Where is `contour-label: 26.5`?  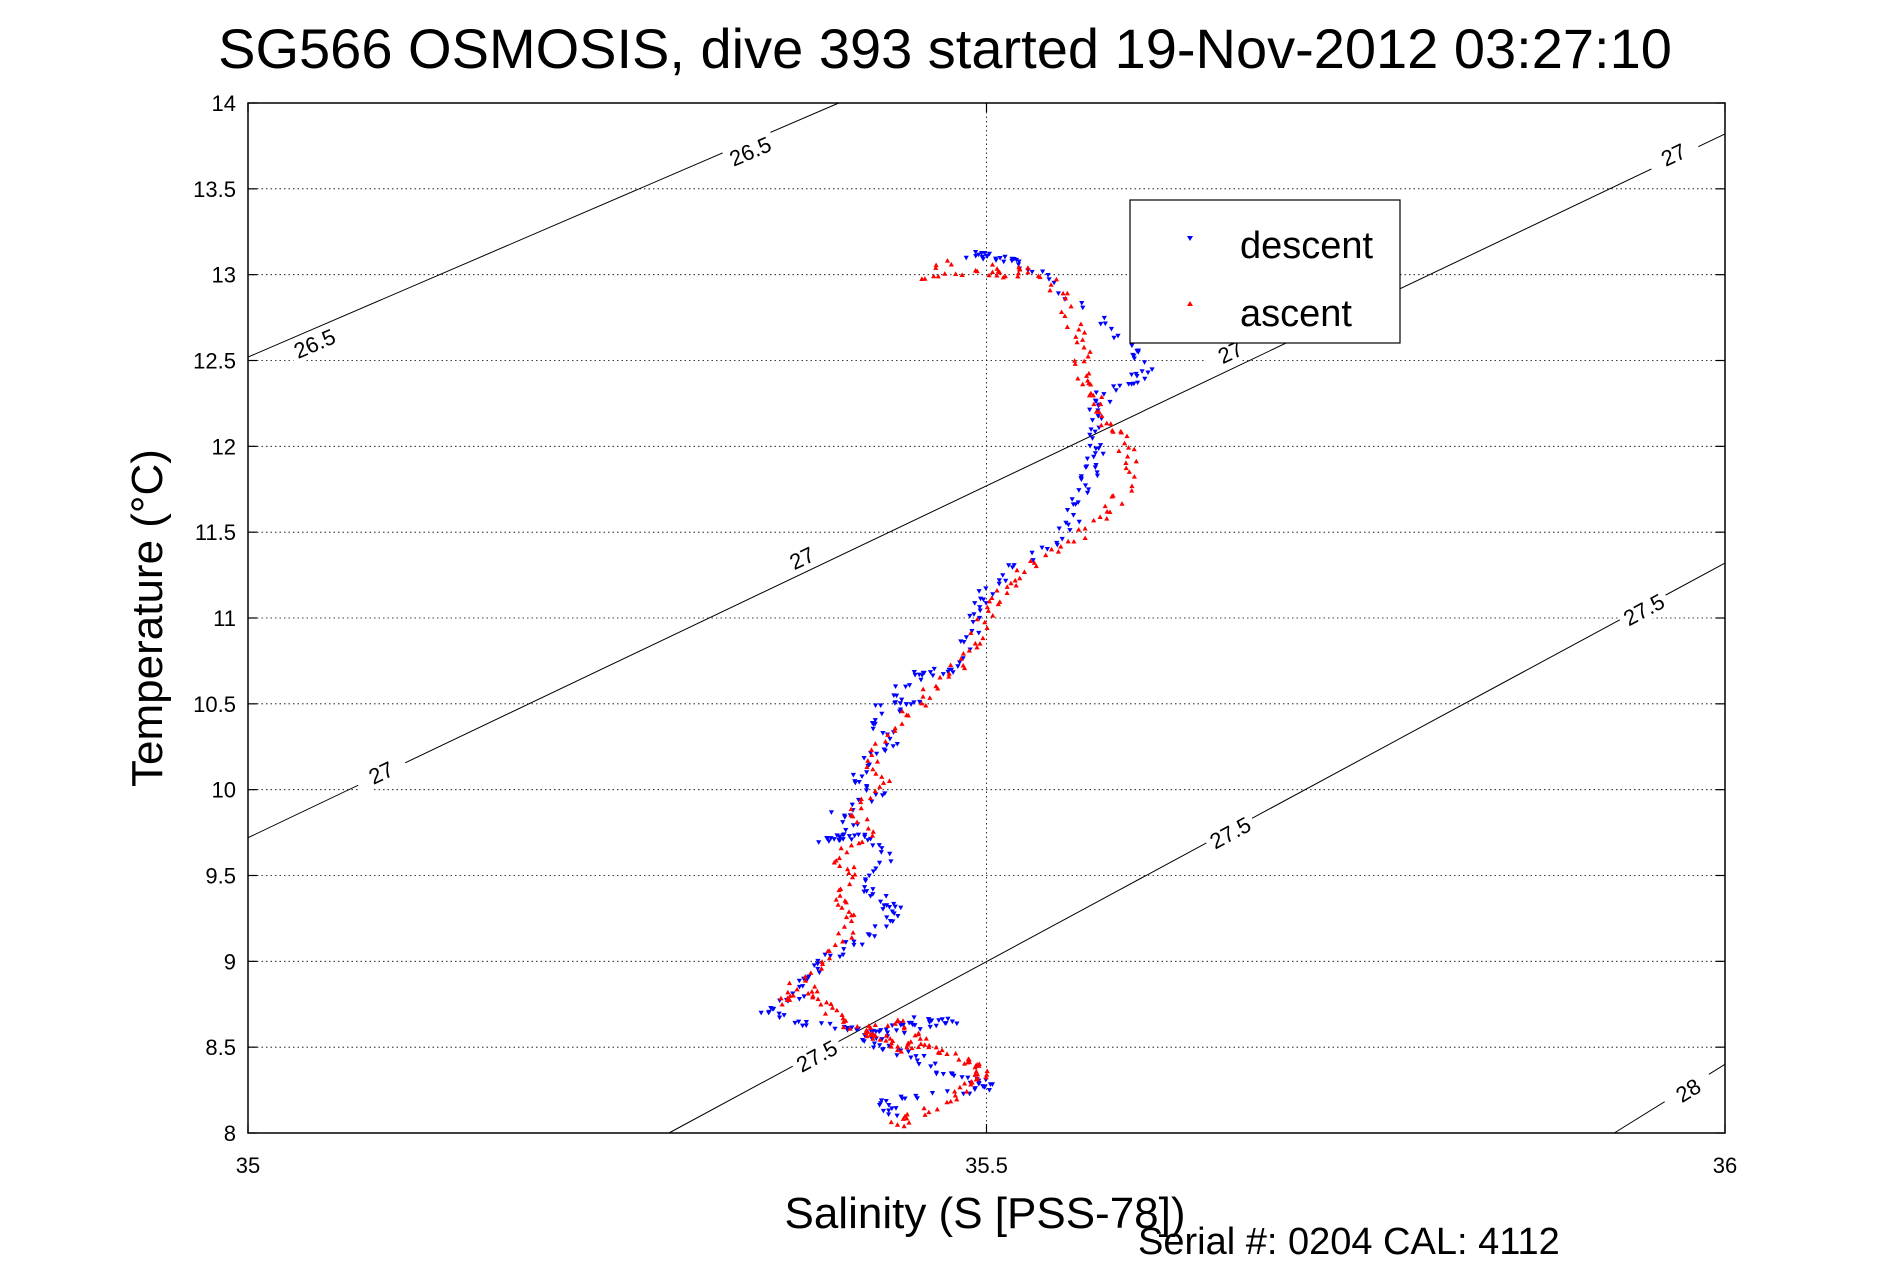
contour-label: 26.5 is located at coordinates (750, 152).